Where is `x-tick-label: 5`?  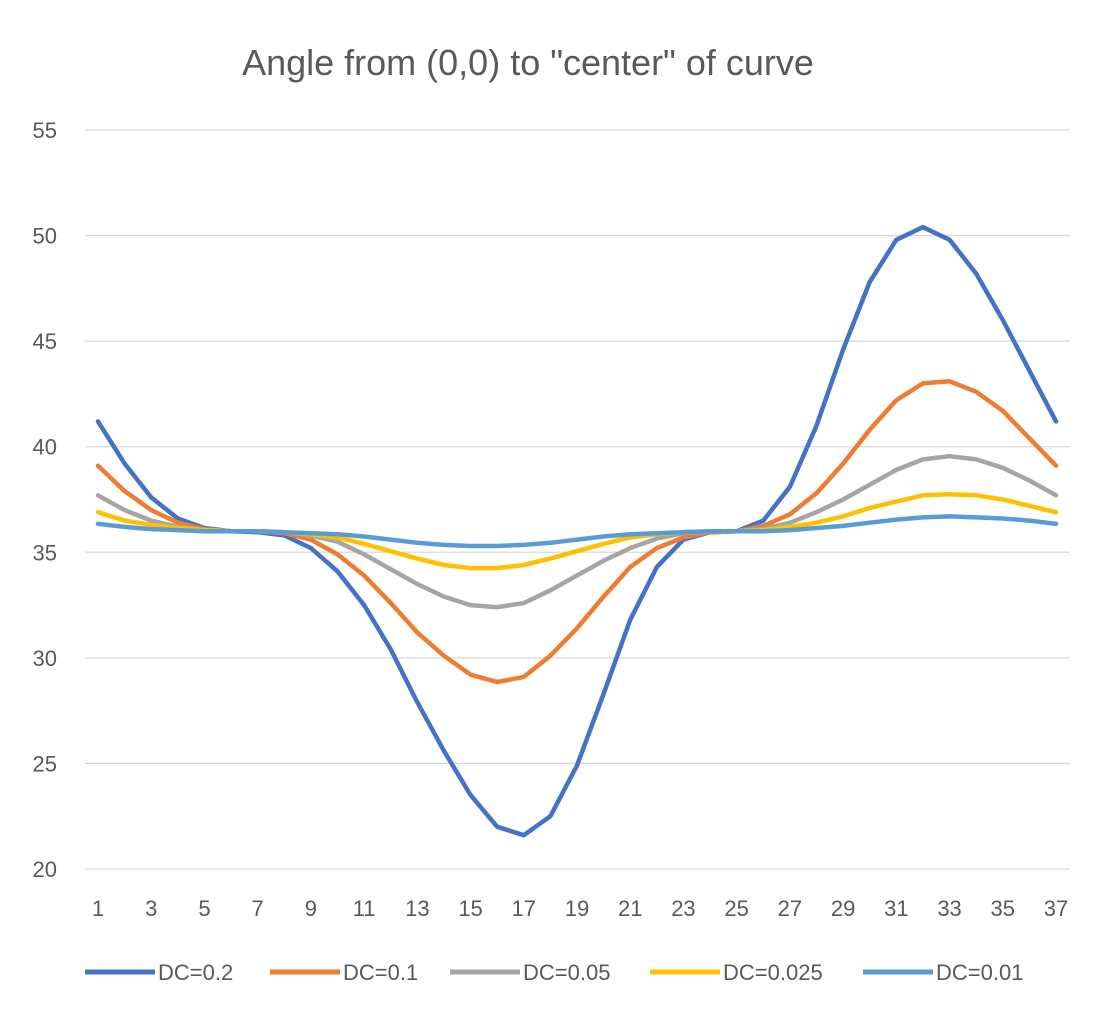
x-tick-label: 5 is located at coordinates (204, 908).